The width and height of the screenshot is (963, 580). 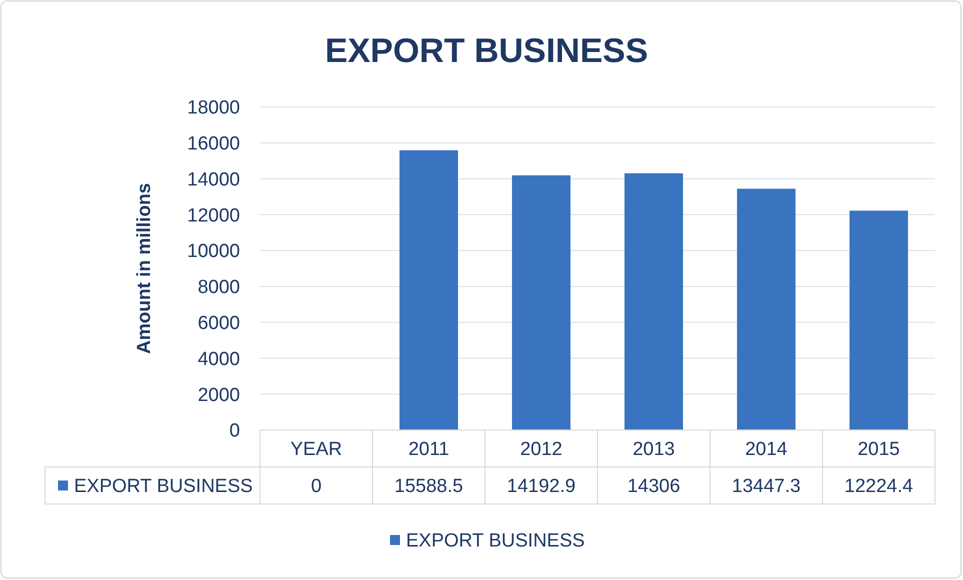 What do you see at coordinates (316, 487) in the screenshot?
I see `data-label: 0` at bounding box center [316, 487].